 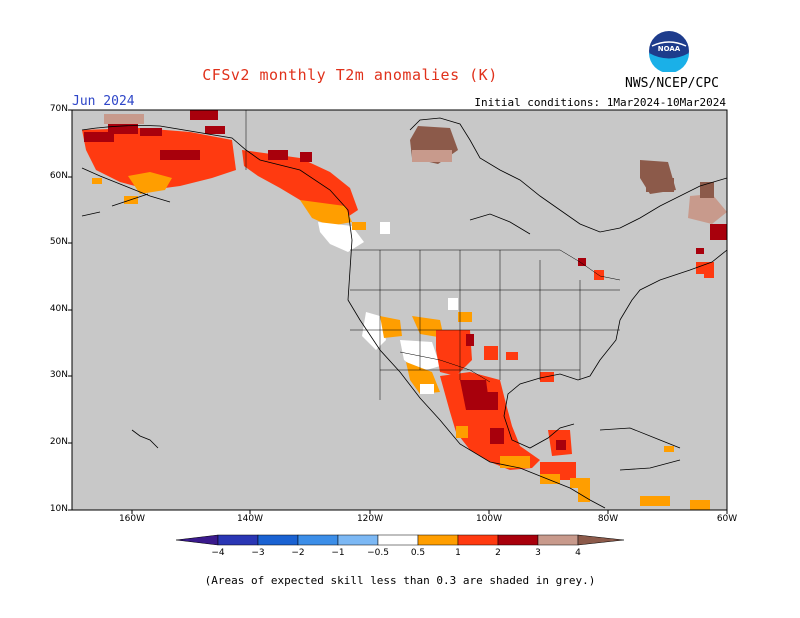 What do you see at coordinates (70, 310) in the screenshot?
I see `lat-ticks` at bounding box center [70, 310].